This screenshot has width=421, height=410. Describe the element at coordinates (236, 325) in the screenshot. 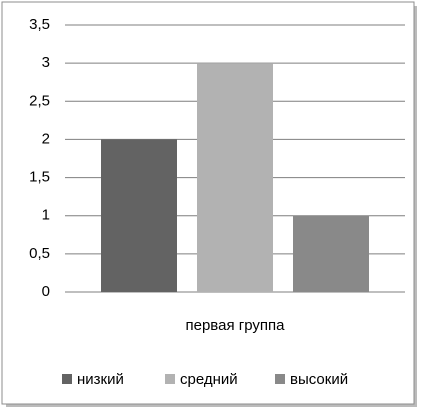

I see `x-tick-label: первая группа` at that location.